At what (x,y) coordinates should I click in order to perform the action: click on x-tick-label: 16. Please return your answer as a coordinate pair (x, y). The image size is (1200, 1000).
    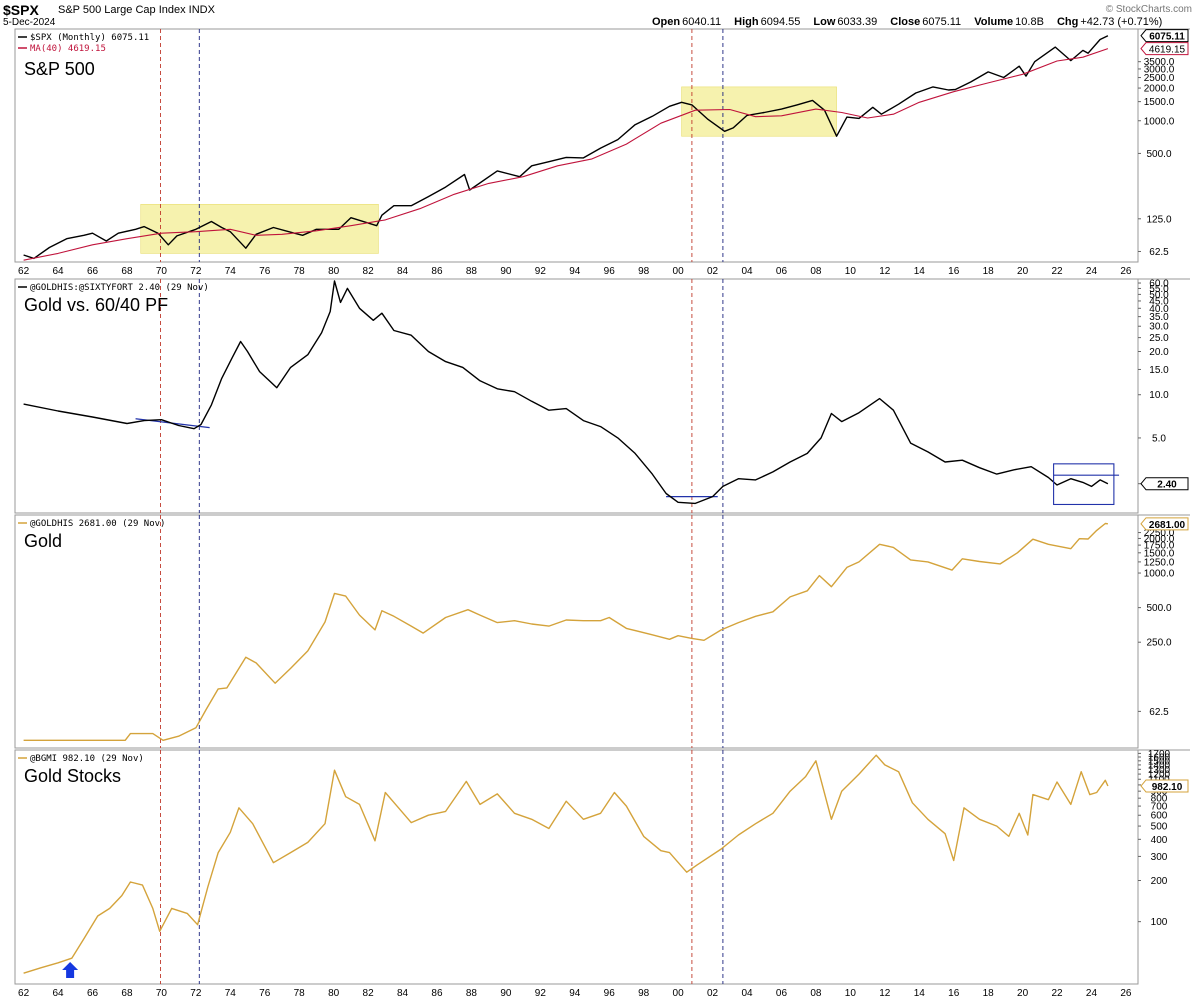
    Looking at the image, I should click on (954, 993).